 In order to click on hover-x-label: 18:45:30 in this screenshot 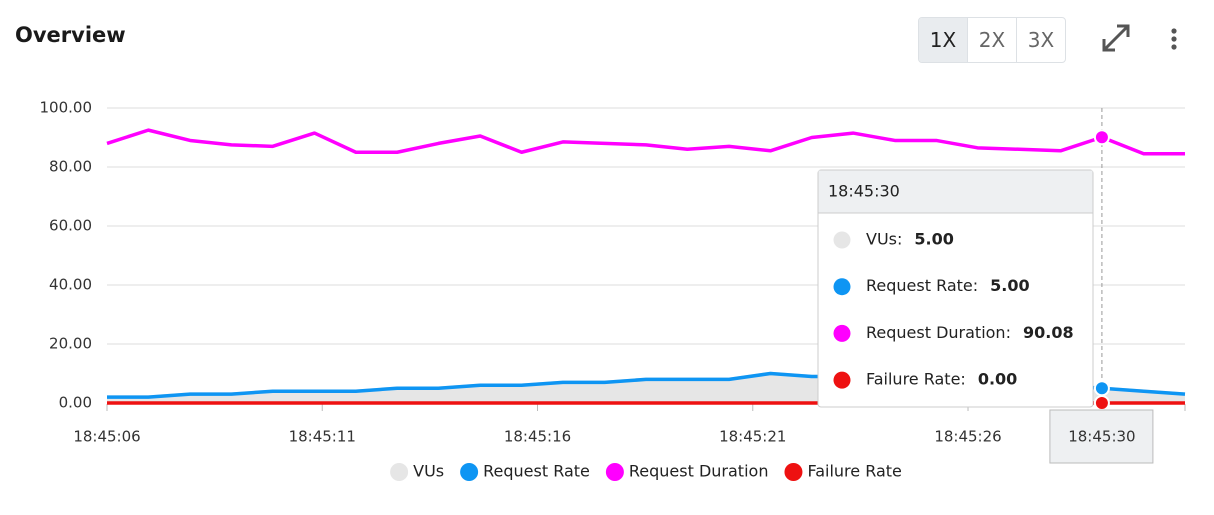, I will do `click(1101, 437)`.